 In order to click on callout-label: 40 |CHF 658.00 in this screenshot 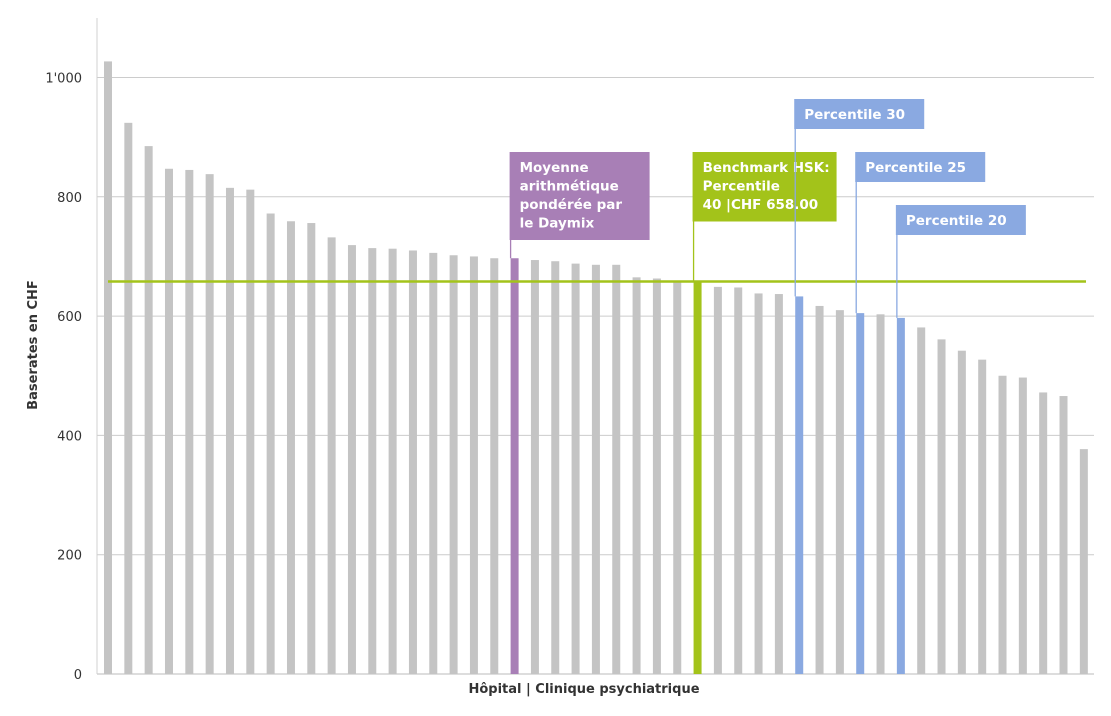, I will do `click(761, 205)`.